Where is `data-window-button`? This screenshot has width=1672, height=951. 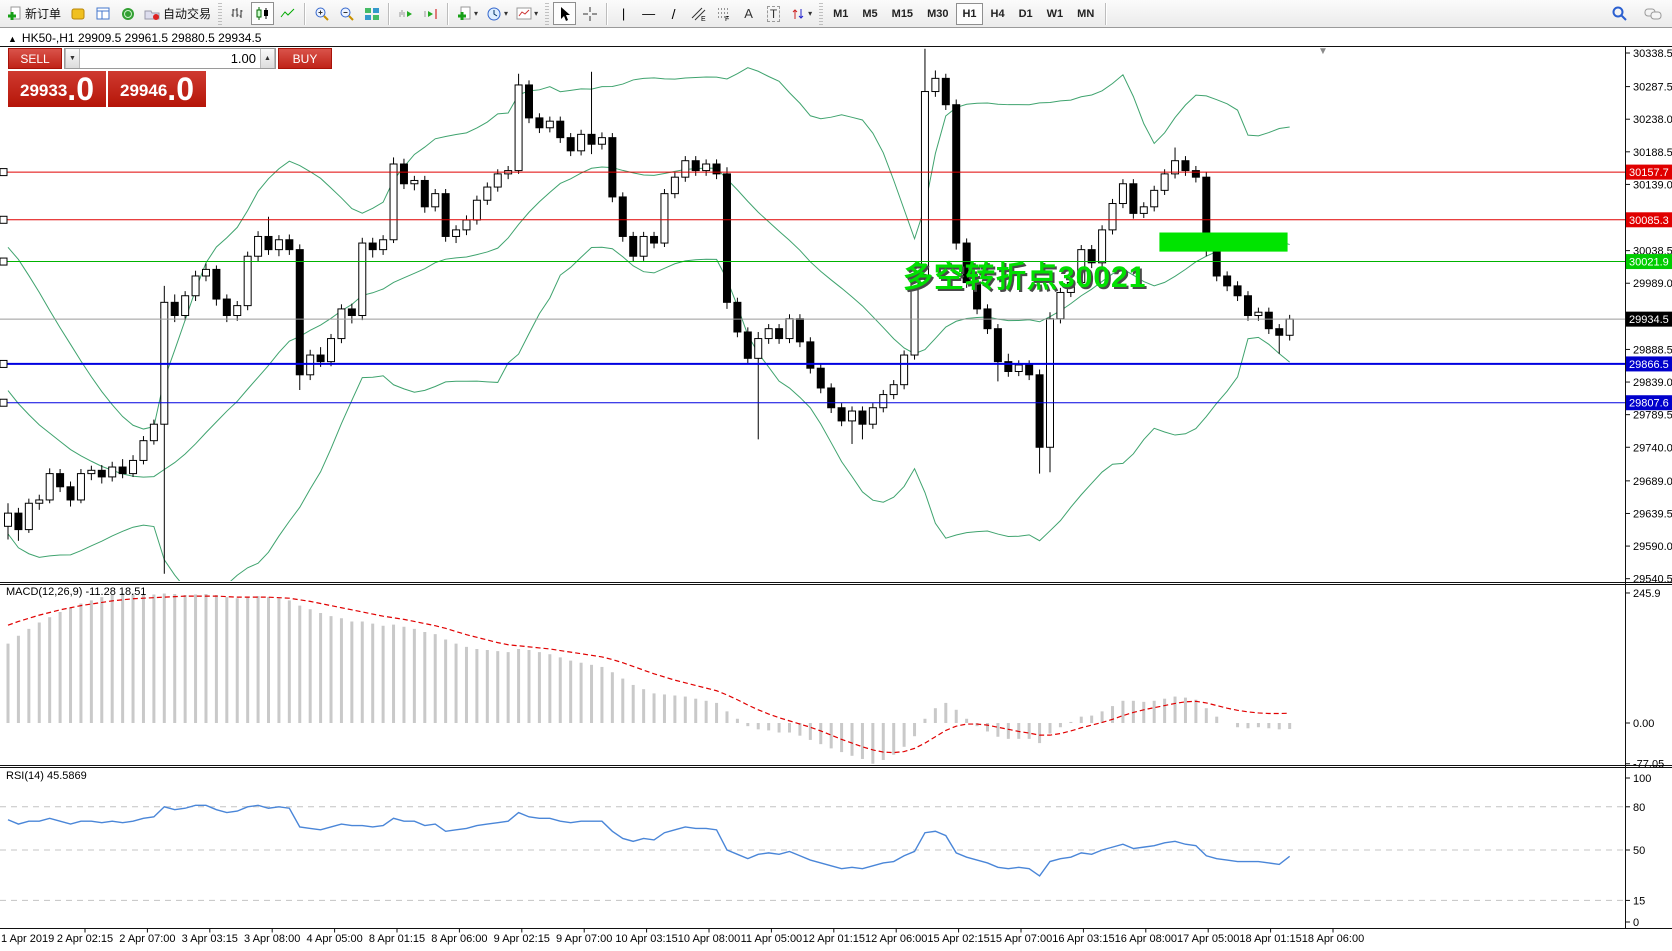 data-window-button is located at coordinates (102, 13).